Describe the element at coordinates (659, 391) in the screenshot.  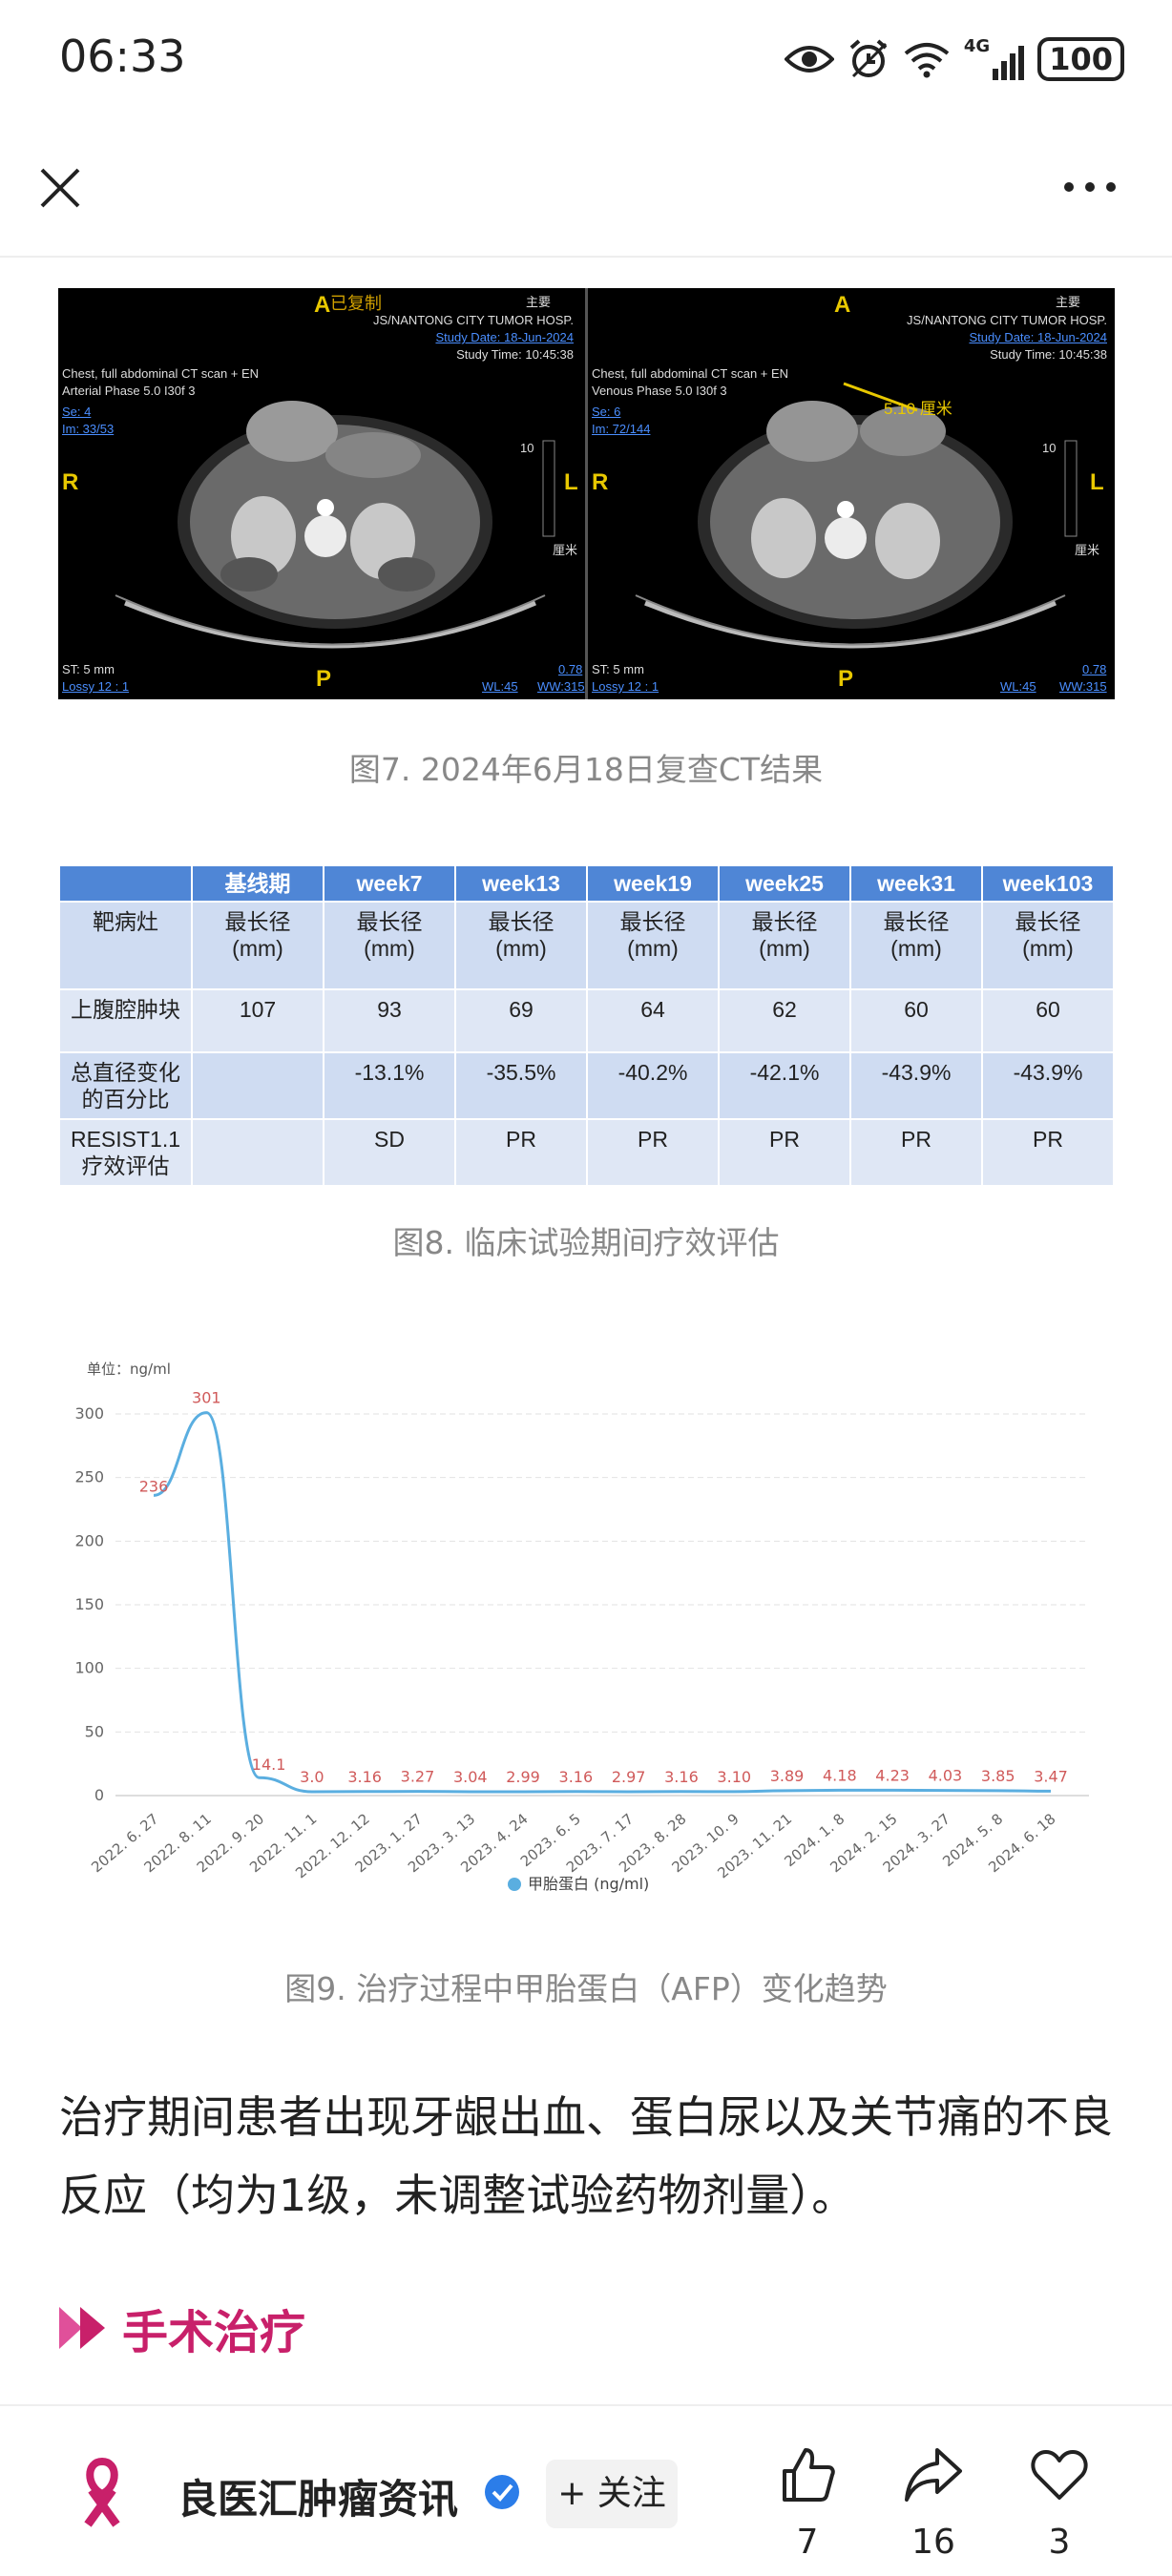
I see `scan-phase: Venous Phase 5.0 I30f 3` at that location.